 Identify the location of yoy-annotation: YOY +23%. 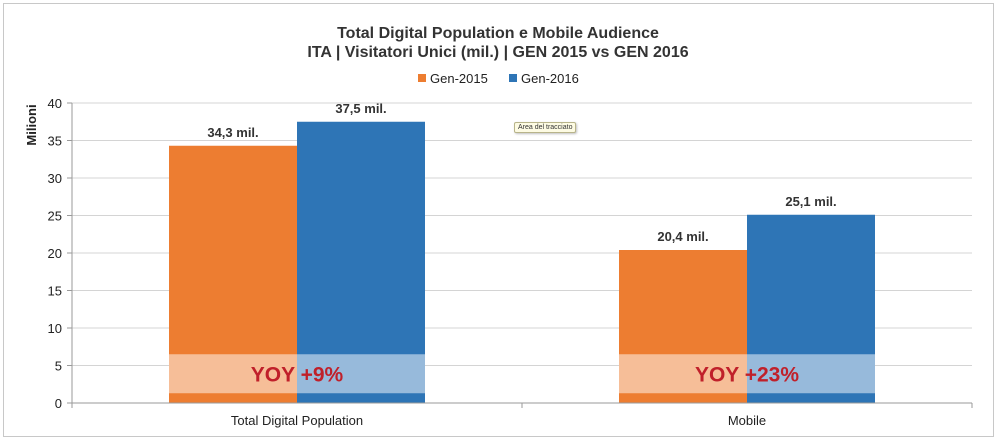
(747, 374).